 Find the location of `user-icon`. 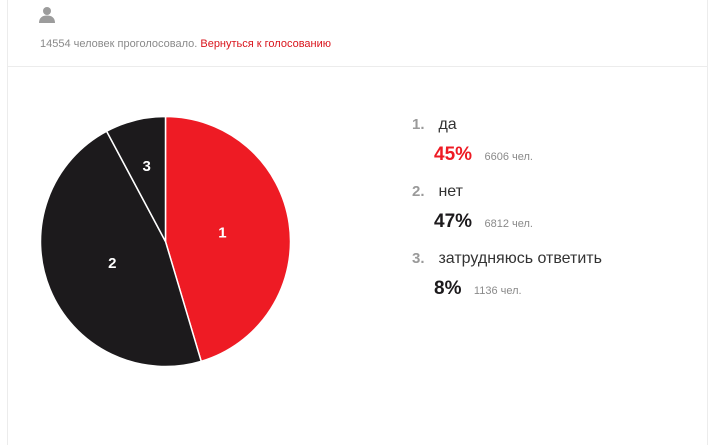

user-icon is located at coordinates (47, 15).